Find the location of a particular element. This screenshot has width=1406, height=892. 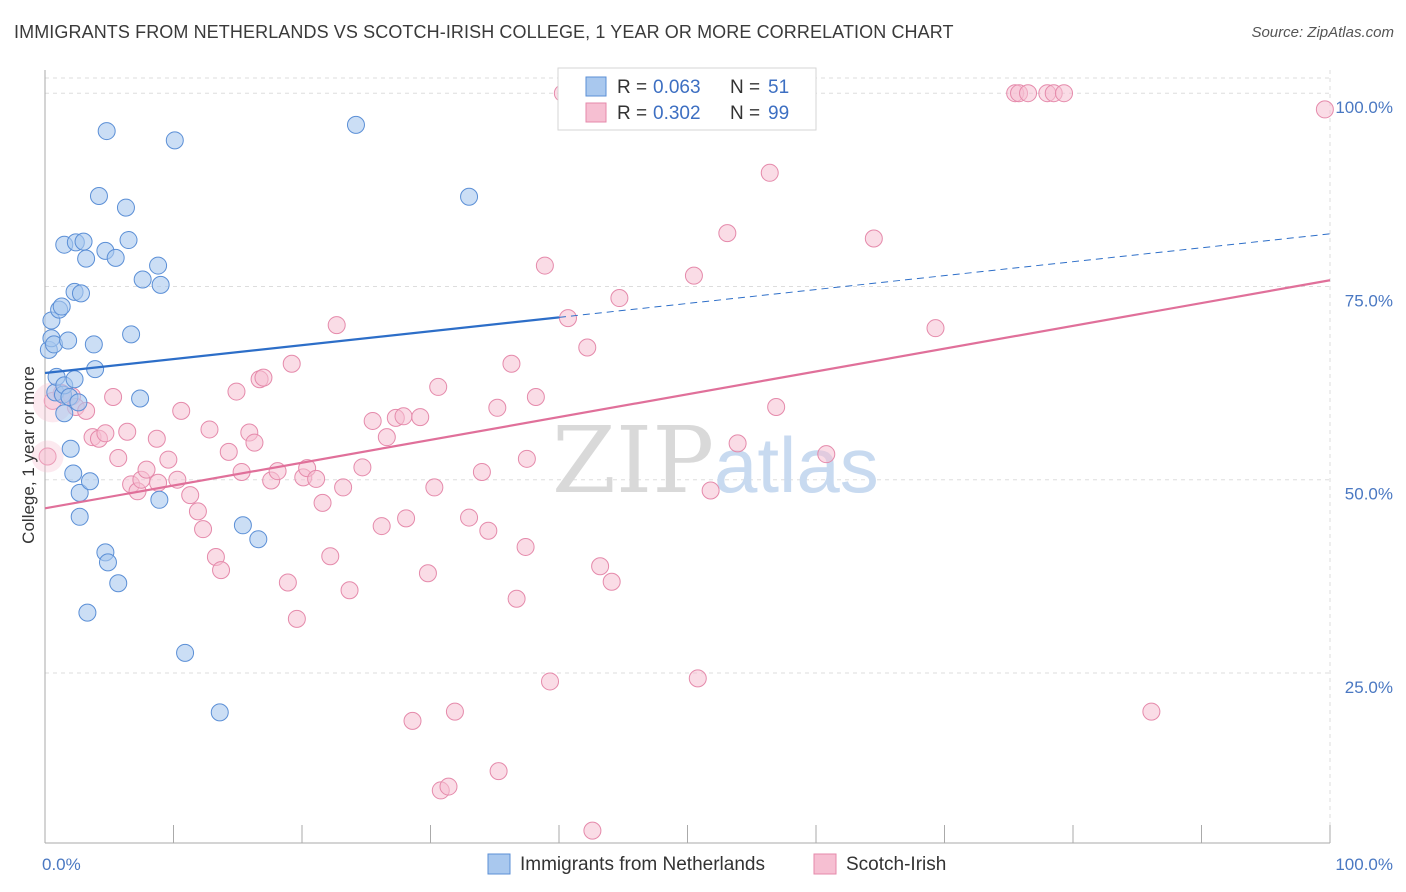

legend-r-value-pink: 0.302 is located at coordinates (677, 113).